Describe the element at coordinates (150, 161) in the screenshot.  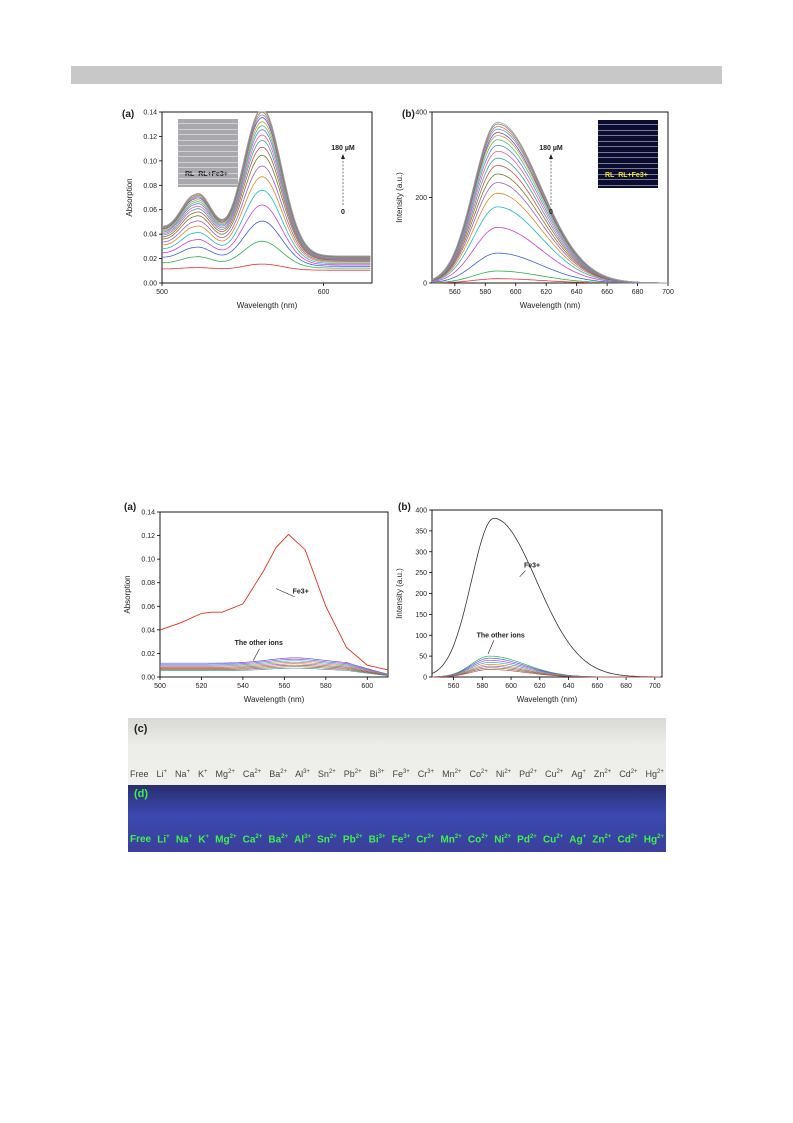
I see `y-tick-label: 0.10` at that location.